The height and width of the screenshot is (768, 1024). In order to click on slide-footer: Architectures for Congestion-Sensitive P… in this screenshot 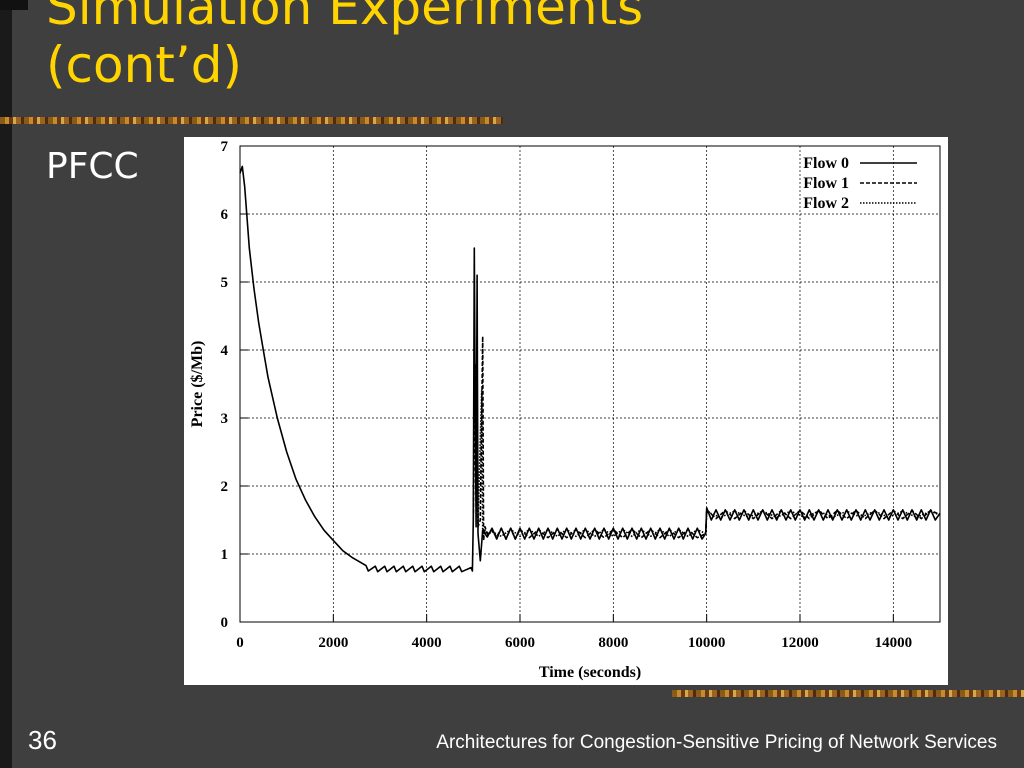, I will do `click(716, 742)`.